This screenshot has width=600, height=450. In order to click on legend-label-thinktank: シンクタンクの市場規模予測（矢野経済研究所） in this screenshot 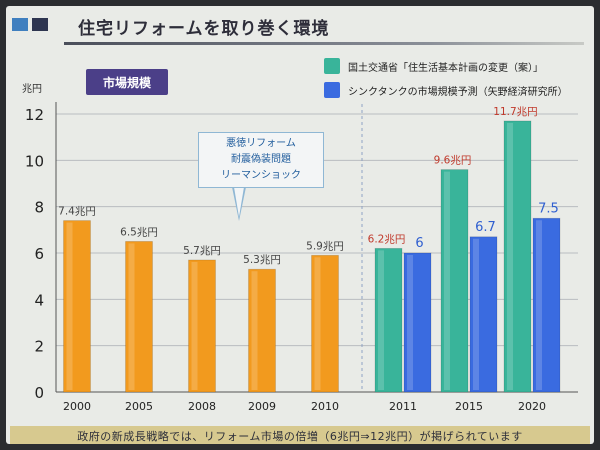, I will do `click(458, 92)`.